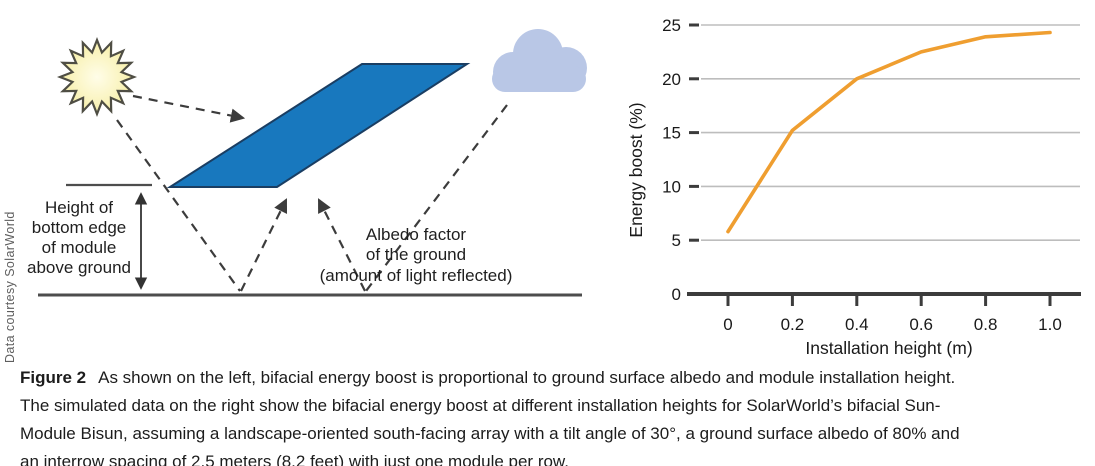 The image size is (1095, 466). What do you see at coordinates (189, 108) in the screenshot?
I see `sun-to-module-ray` at bounding box center [189, 108].